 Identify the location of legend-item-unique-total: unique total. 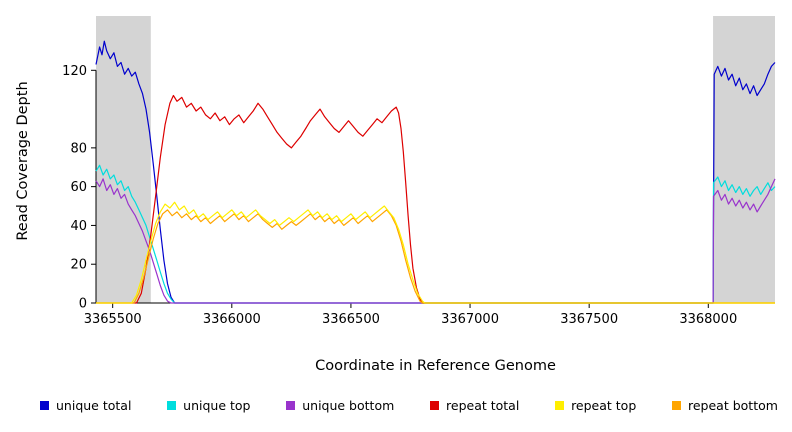
(85, 405).